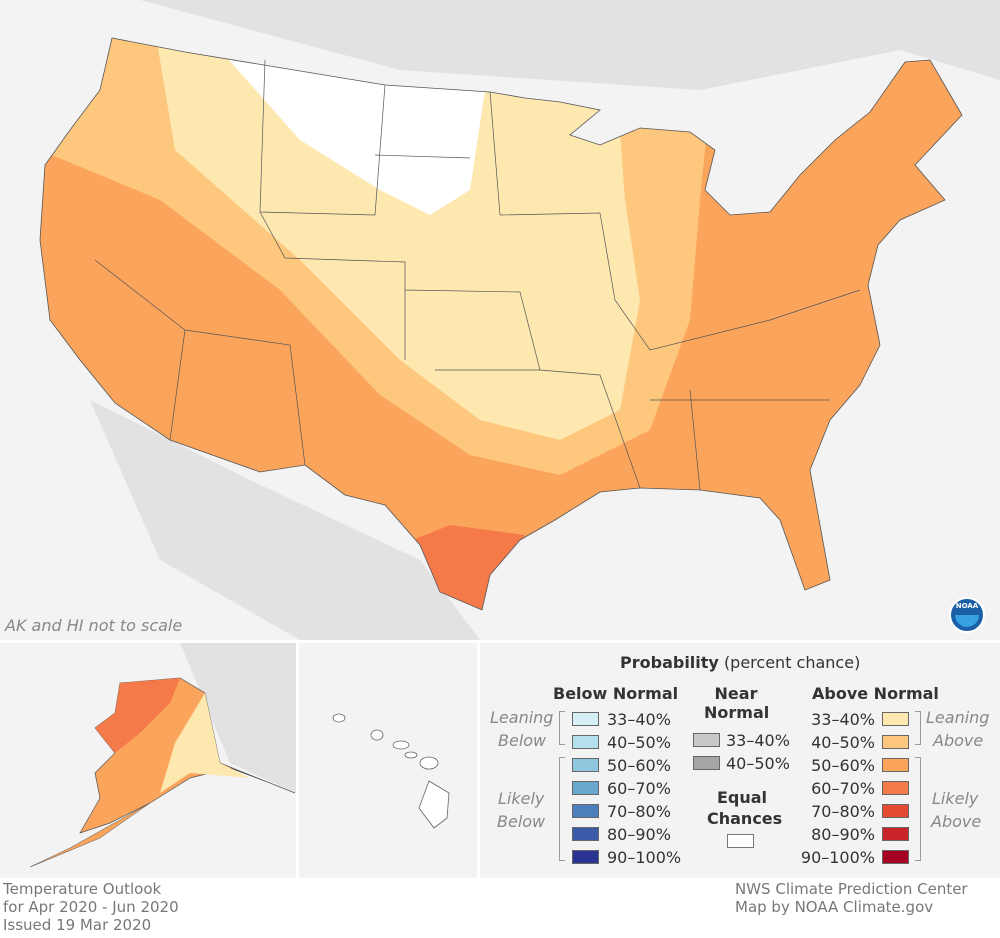 This screenshot has width=1000, height=938. What do you see at coordinates (745, 808) in the screenshot?
I see `equal-chances-heading: Equal Chances` at bounding box center [745, 808].